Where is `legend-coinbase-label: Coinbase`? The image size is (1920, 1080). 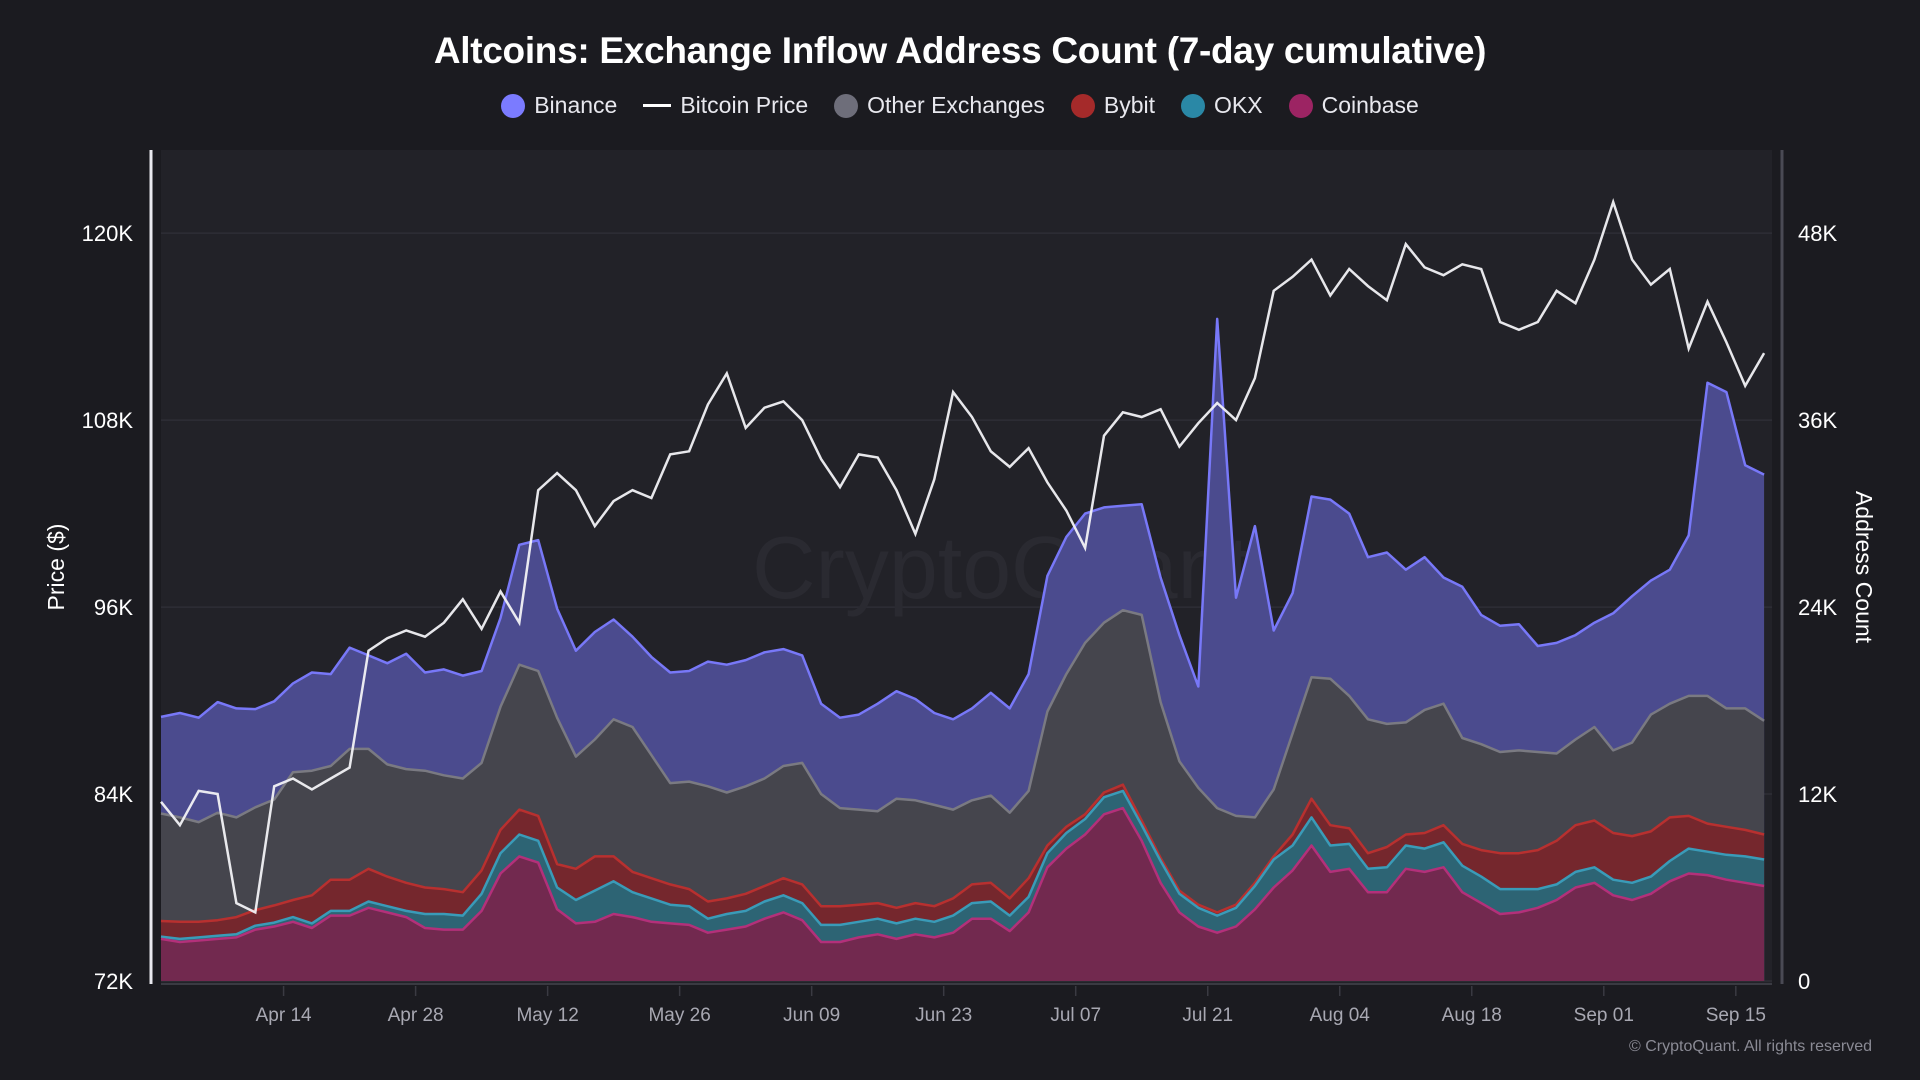
legend-coinbase-label: Coinbase is located at coordinates (1370, 105).